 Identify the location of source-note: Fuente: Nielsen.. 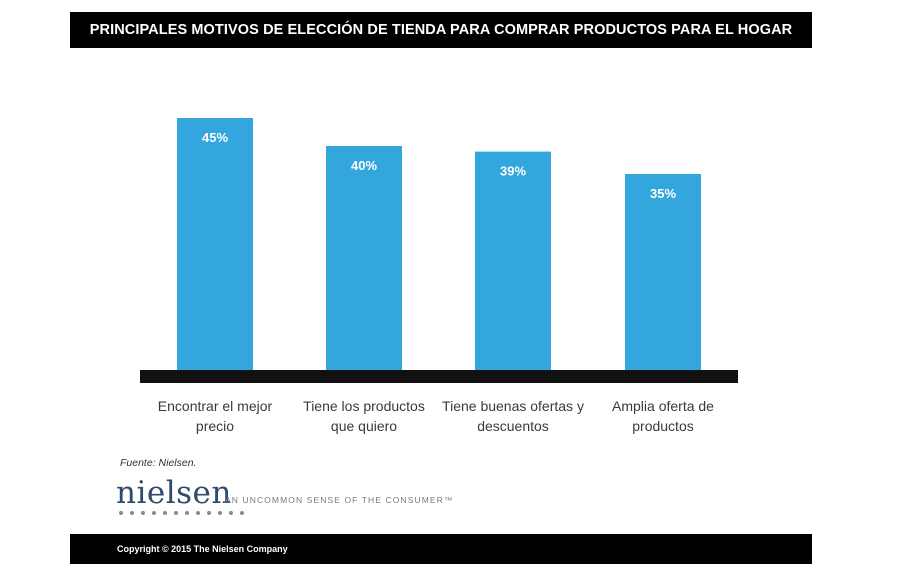
(158, 463).